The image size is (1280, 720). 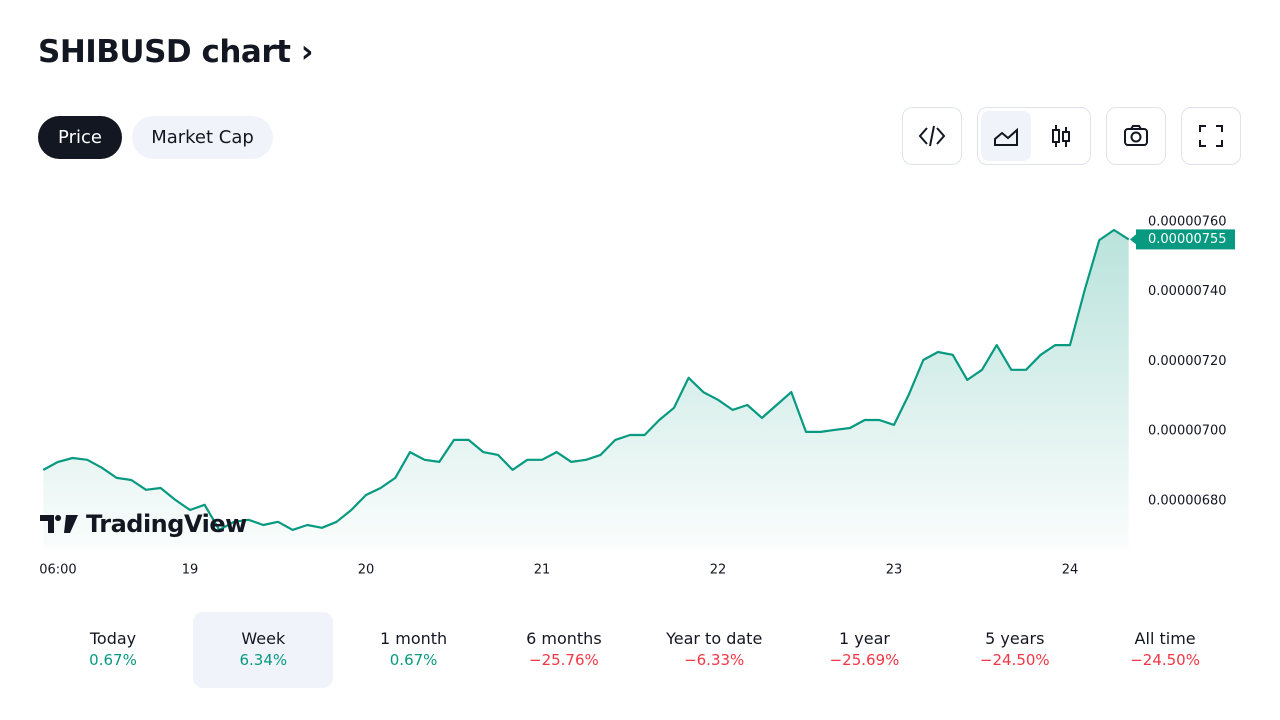 I want to click on period-name: All time, so click(x=1165, y=638).